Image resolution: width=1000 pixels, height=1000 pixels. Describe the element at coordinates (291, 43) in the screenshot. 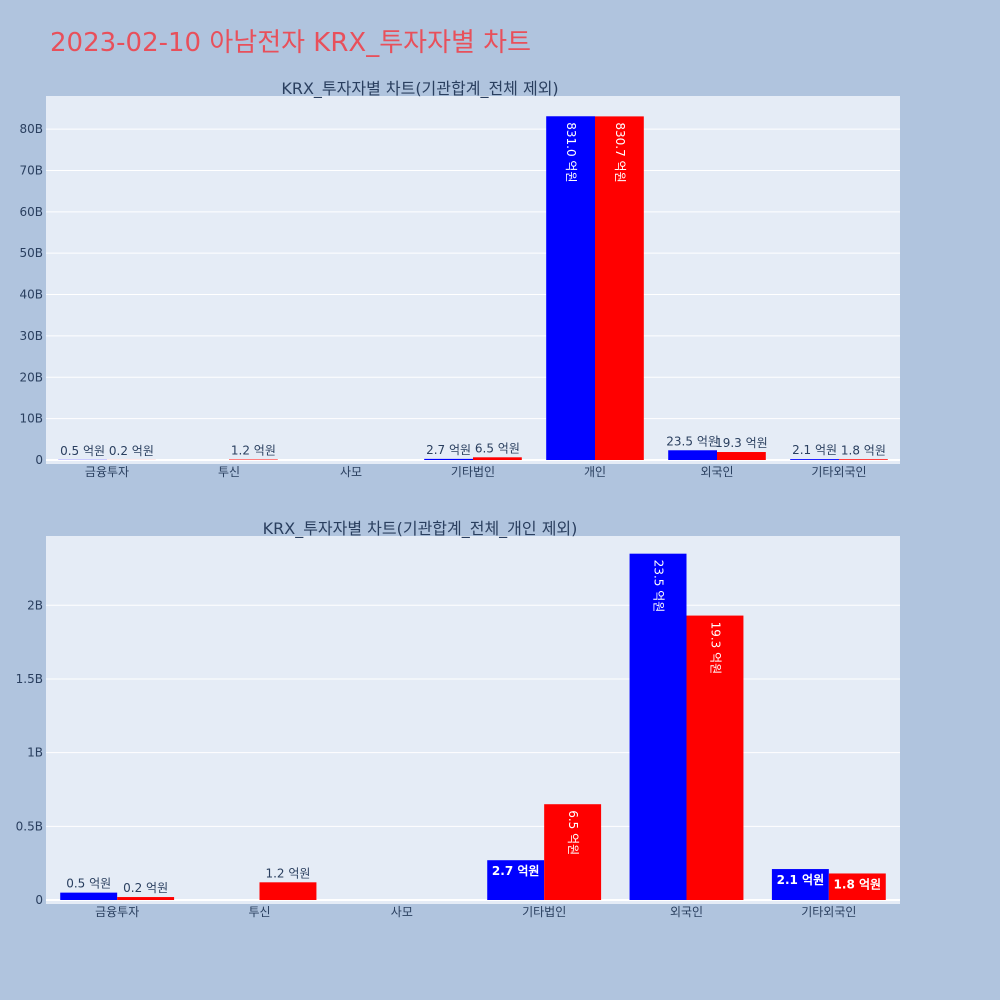

I see `page-title: 2023-02-10 아남전자 KRX_투자자별 차트` at that location.